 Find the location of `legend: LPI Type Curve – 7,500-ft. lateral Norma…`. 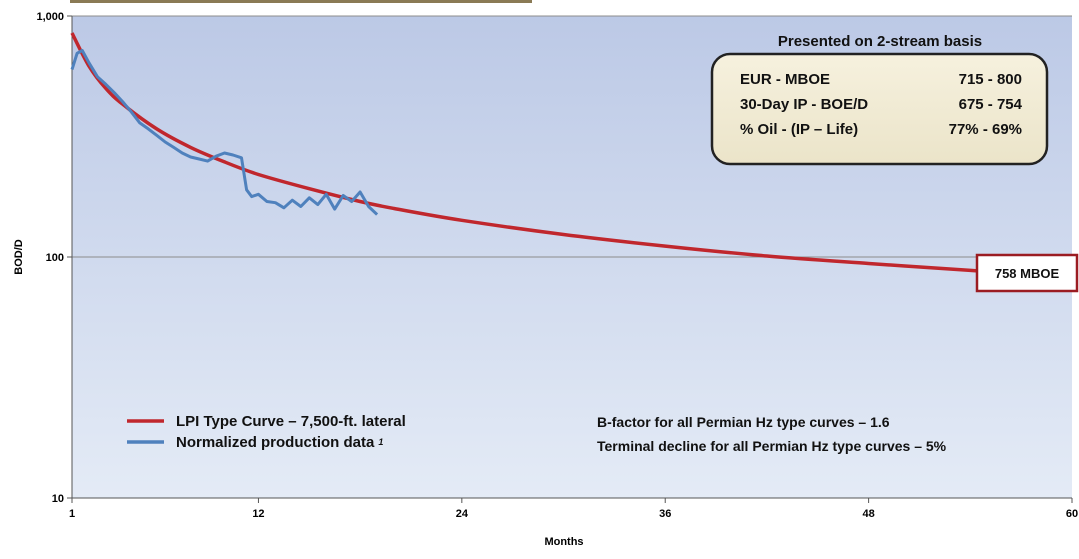

legend: LPI Type Curve – 7,500-ft. lateral Norma… is located at coordinates (266, 432).